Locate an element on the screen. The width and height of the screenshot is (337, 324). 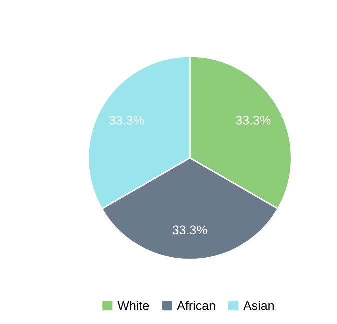
legend-label: White is located at coordinates (134, 305).